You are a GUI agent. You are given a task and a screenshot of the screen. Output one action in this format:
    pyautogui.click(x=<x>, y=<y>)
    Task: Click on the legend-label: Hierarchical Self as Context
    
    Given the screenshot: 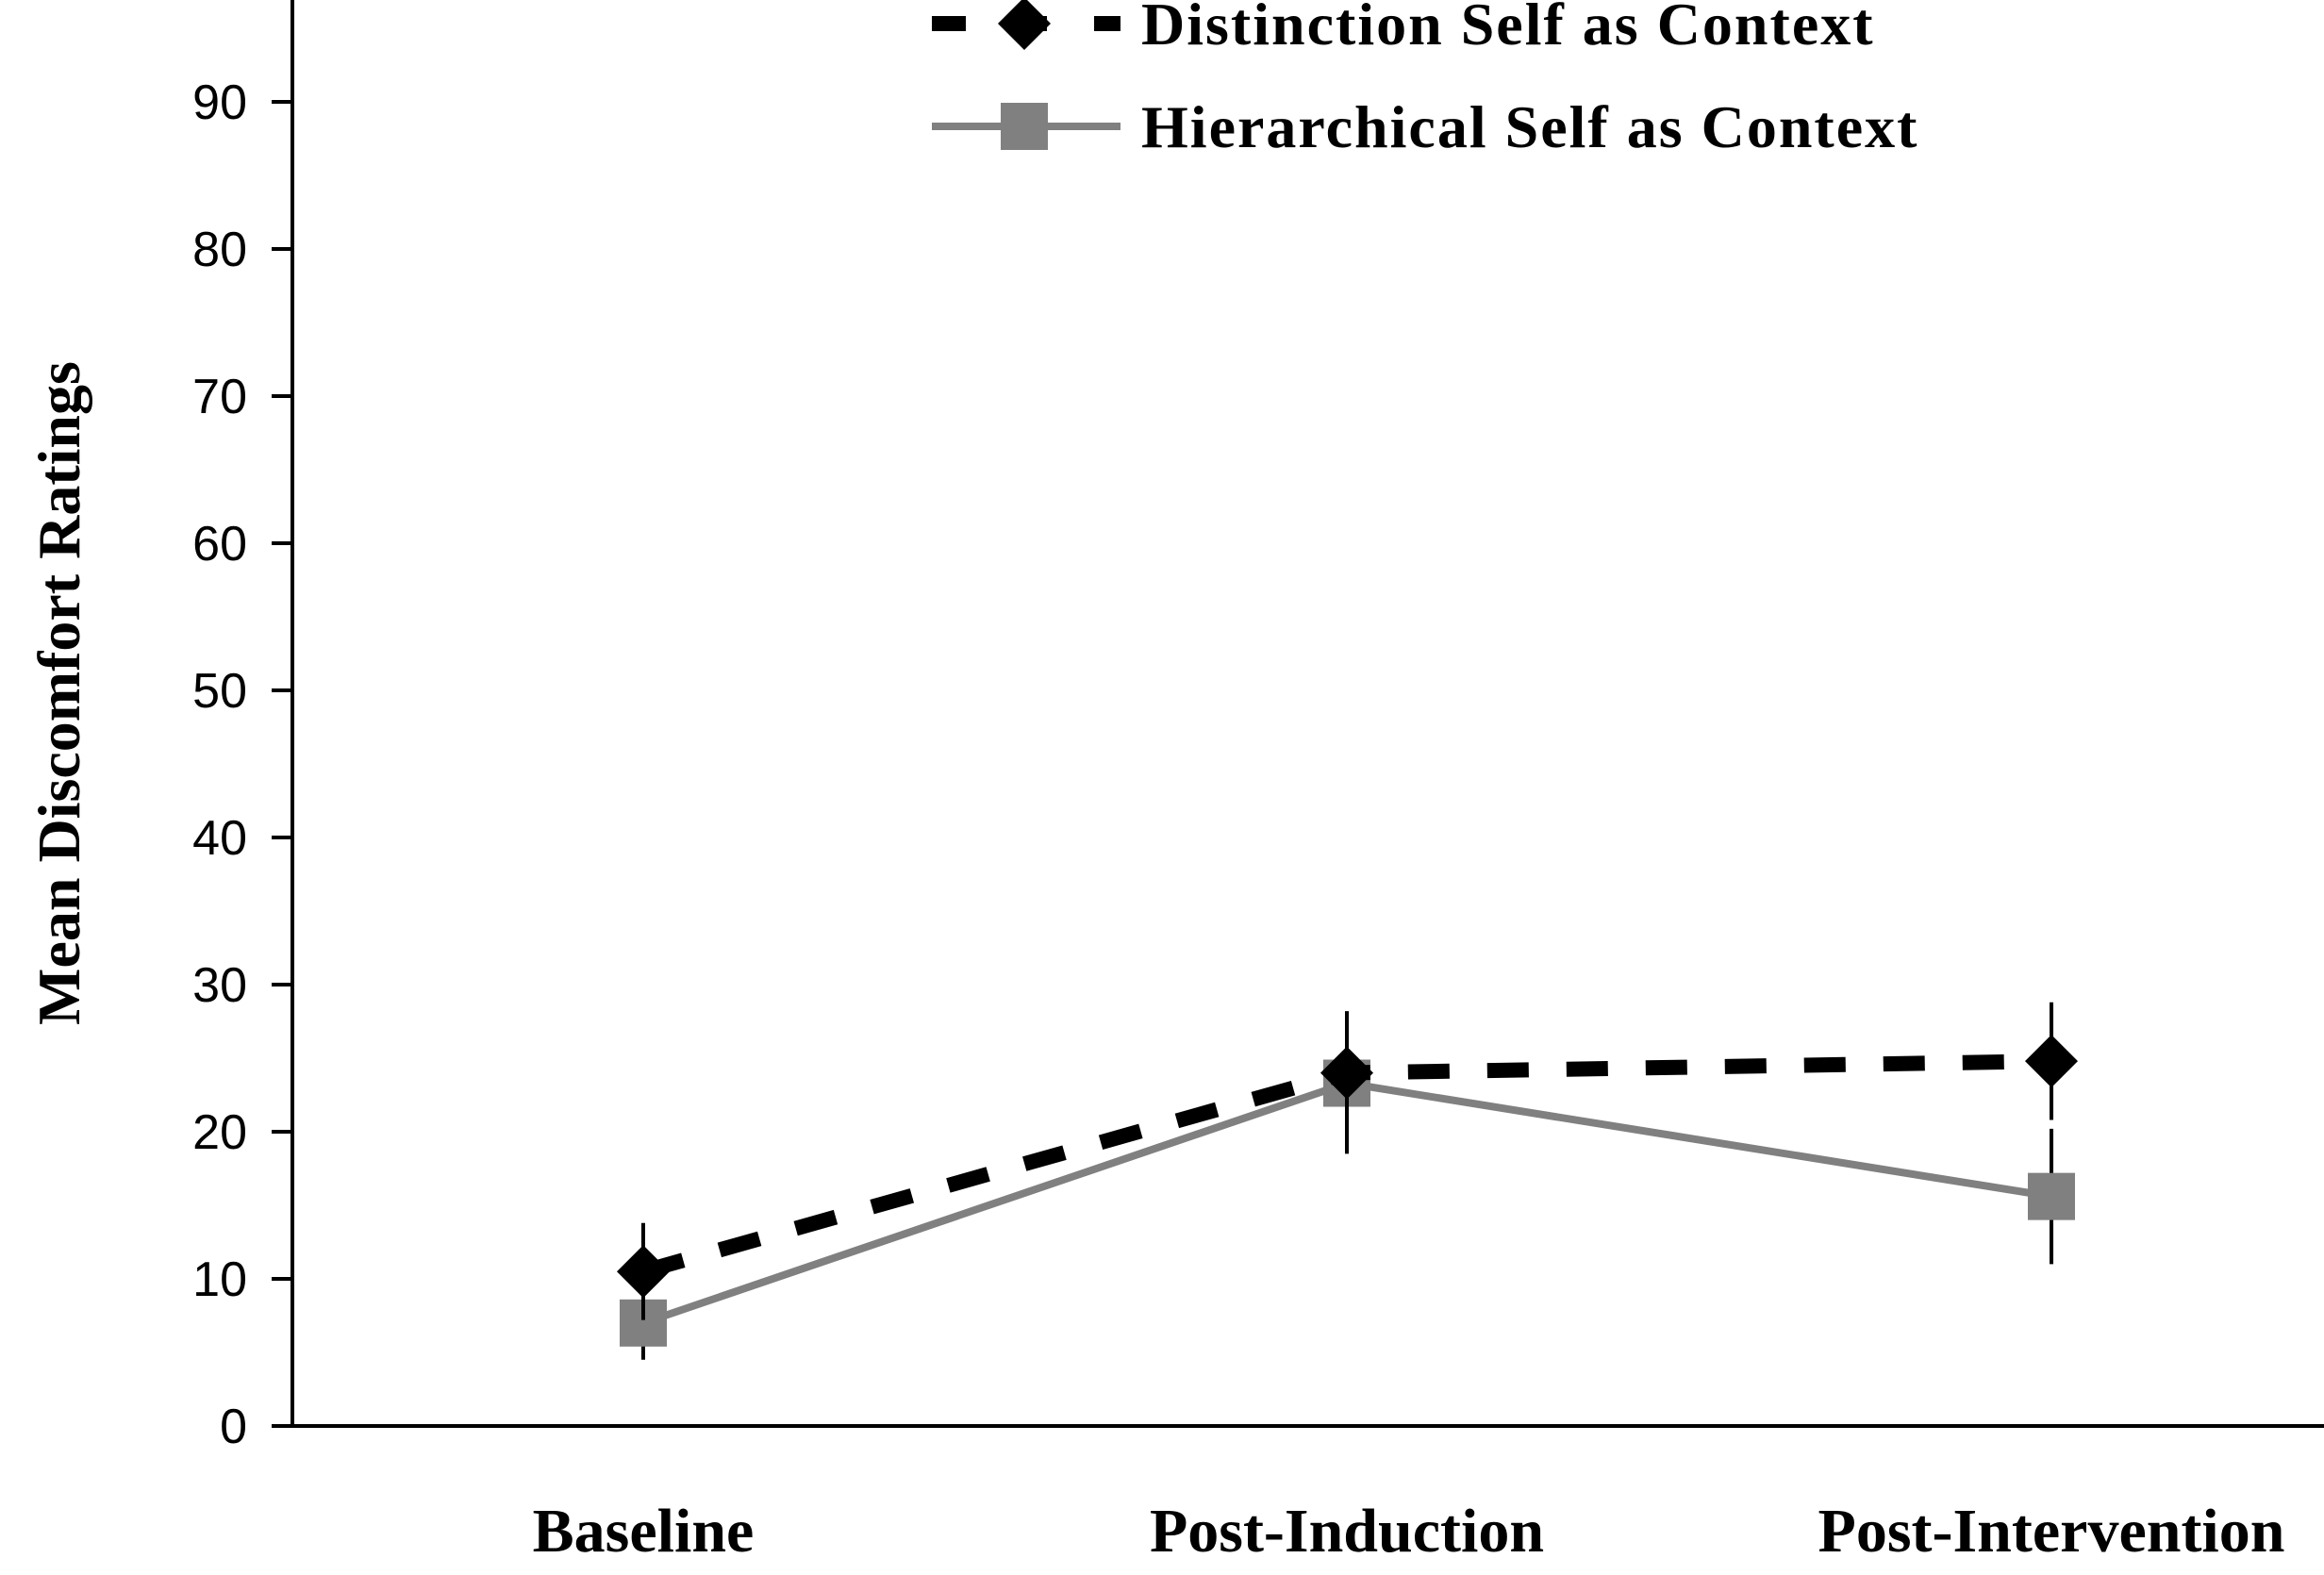 What is the action you would take?
    pyautogui.click(x=1530, y=127)
    